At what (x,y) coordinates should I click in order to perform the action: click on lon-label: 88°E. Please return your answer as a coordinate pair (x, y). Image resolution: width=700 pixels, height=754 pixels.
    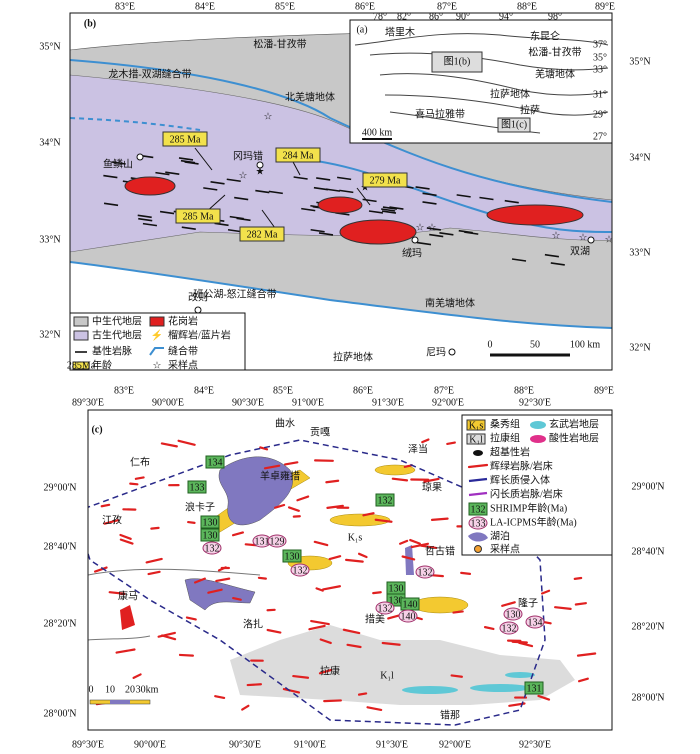
    Looking at the image, I should click on (527, 6).